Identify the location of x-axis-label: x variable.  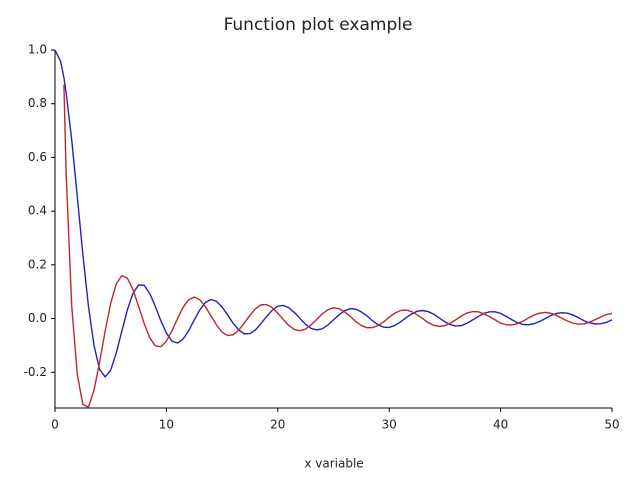
(333, 464).